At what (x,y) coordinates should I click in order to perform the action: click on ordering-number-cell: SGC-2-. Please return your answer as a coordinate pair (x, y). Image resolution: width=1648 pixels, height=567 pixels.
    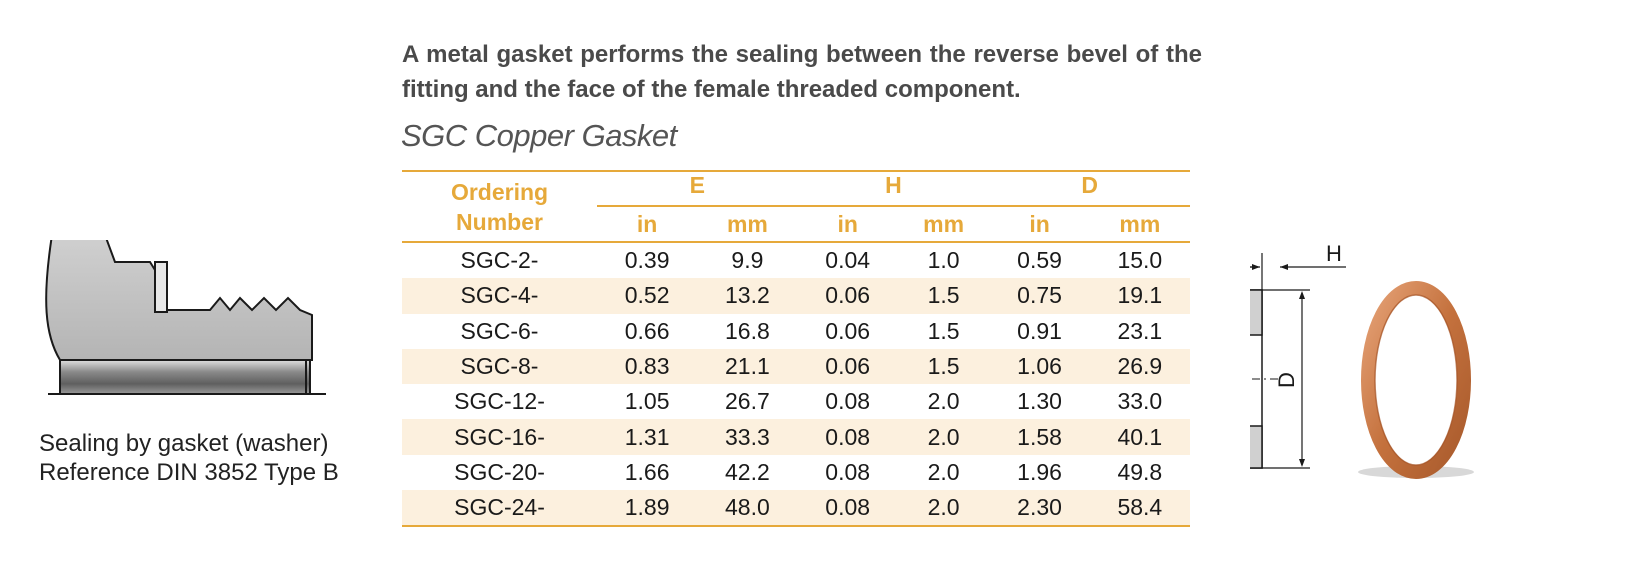
    Looking at the image, I should click on (499, 260).